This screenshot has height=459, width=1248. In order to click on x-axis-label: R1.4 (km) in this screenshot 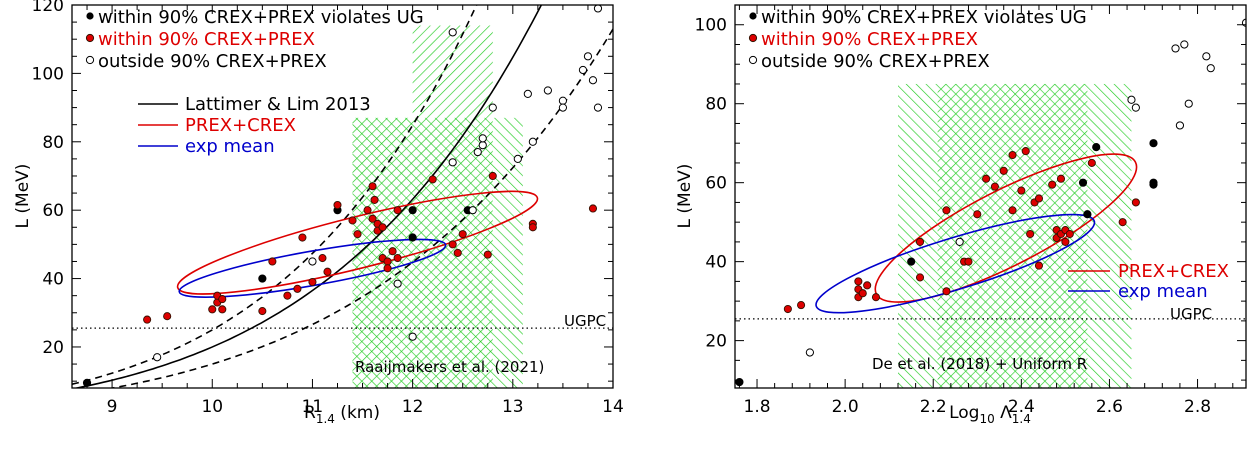, I will do `click(342, 414)`.